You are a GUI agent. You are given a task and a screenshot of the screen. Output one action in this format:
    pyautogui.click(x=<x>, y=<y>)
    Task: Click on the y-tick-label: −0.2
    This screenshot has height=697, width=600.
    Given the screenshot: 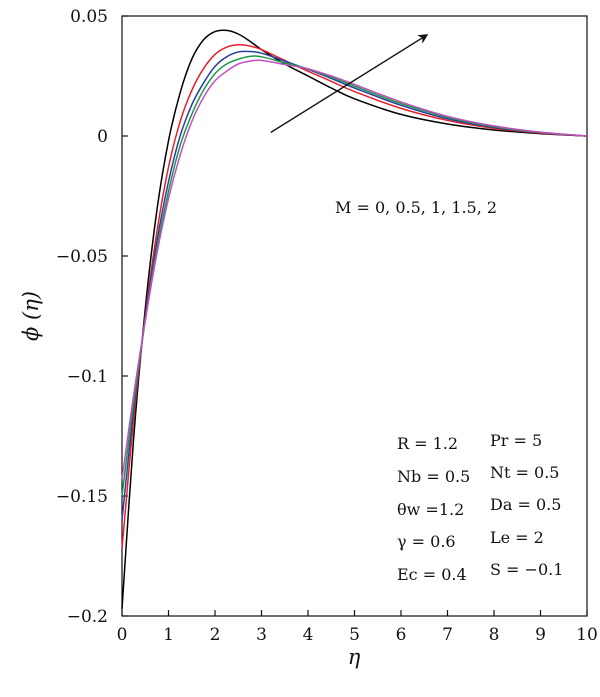 What is the action you would take?
    pyautogui.click(x=87, y=617)
    